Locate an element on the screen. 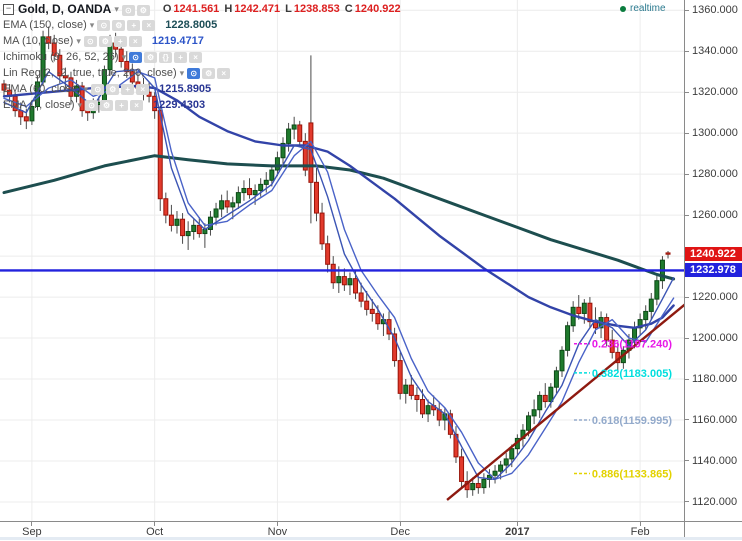 Image resolution: width=742 pixels, height=541 pixels. symbol-title: Gold, D, OANDA is located at coordinates (65, 9).